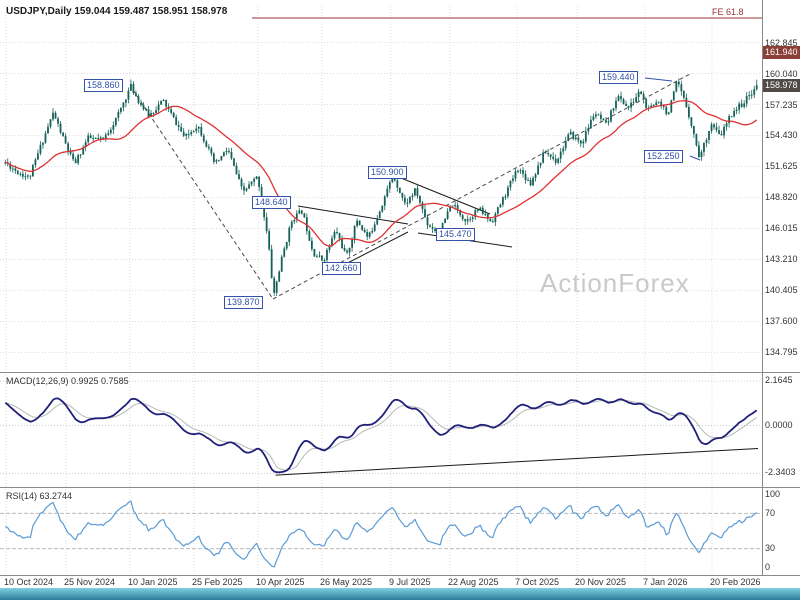  Describe the element at coordinates (770, 548) in the screenshot. I see `rsi-axis-value: 30` at that location.